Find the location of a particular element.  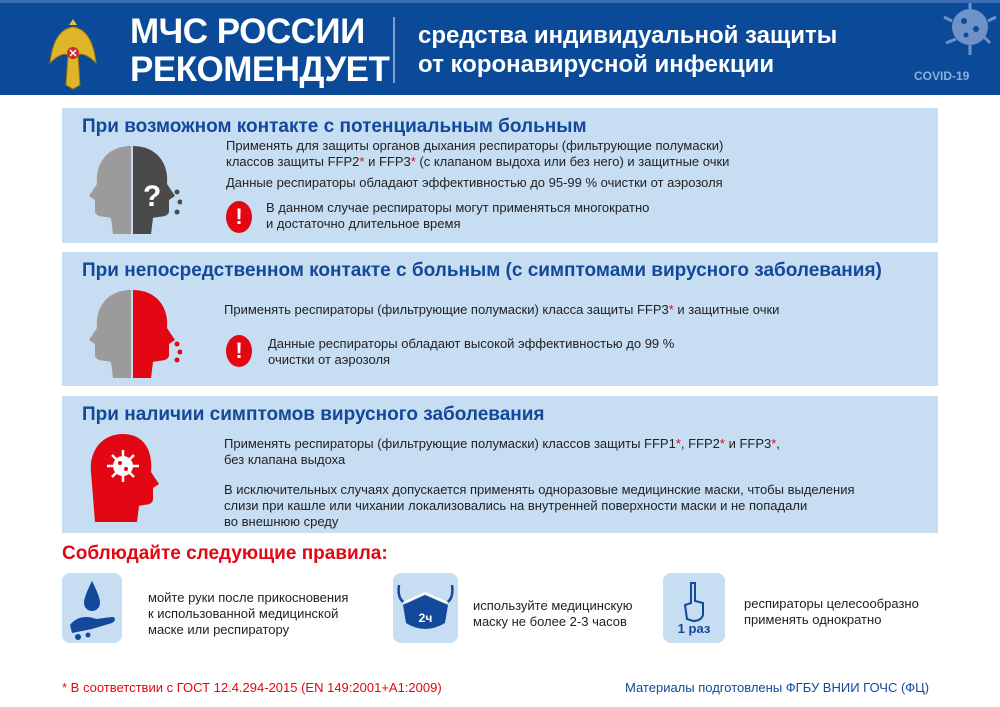

text-line: респираторы целесообразно is located at coordinates (831, 603).